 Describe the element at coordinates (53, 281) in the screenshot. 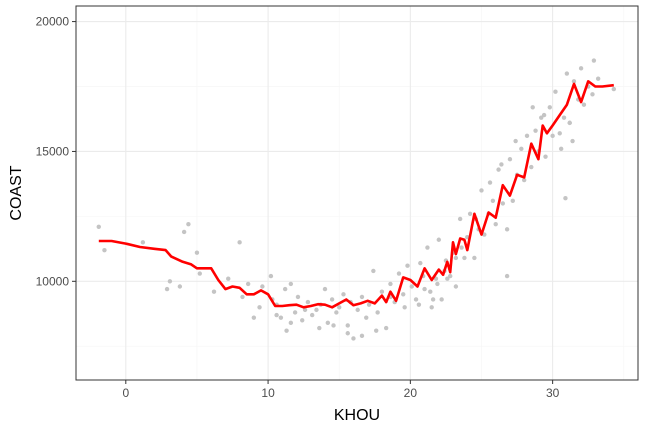

I see `y-tick-label: 10000` at that location.